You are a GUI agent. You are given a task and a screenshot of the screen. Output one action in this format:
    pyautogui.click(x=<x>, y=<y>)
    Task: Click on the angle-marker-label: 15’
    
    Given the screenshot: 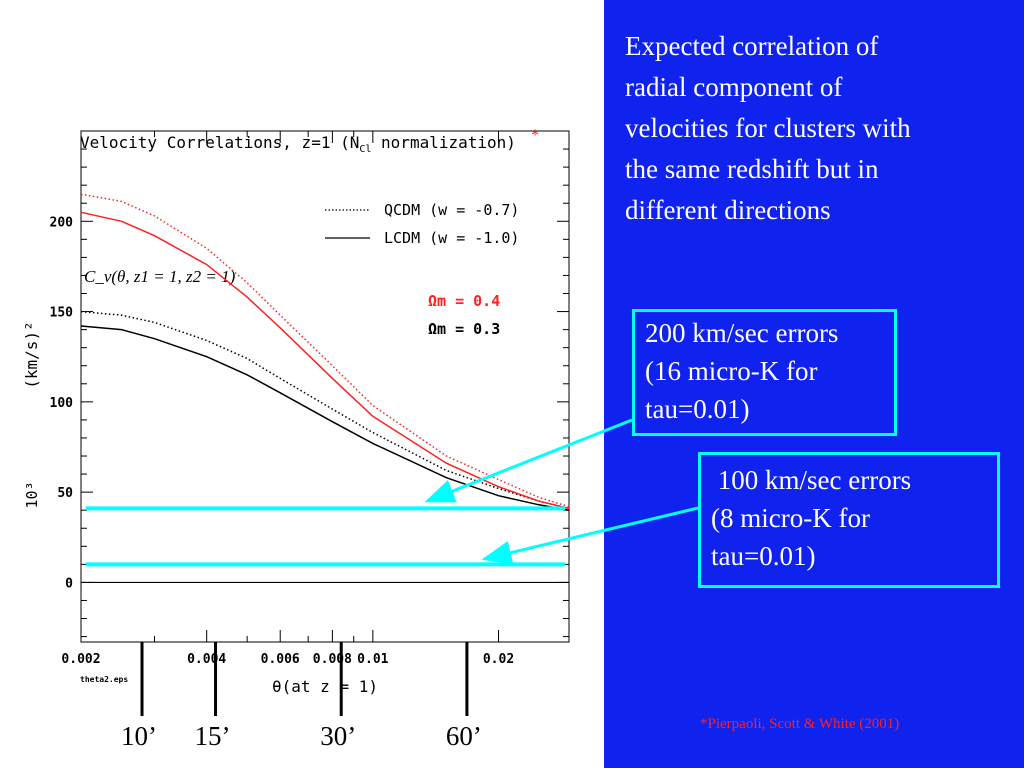 What is the action you would take?
    pyautogui.click(x=213, y=736)
    